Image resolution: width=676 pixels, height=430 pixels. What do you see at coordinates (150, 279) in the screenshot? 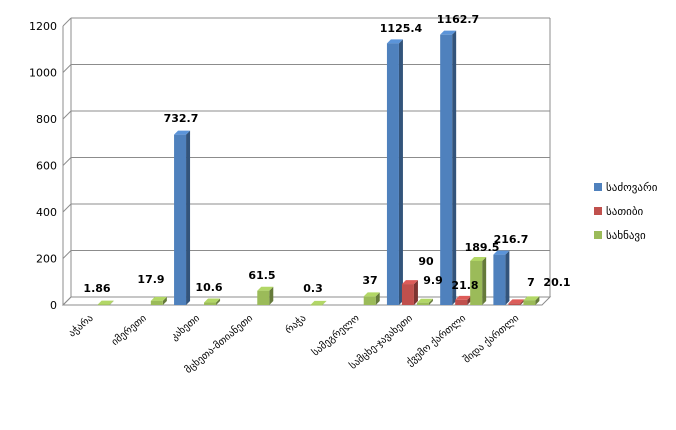
I see `data-label: 17.9` at bounding box center [150, 279].